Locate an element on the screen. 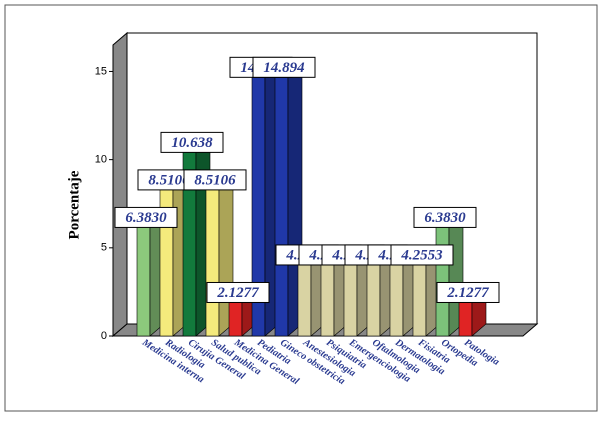 This screenshot has height=421, width=603. y-tick-label: 0 is located at coordinates (104, 336).